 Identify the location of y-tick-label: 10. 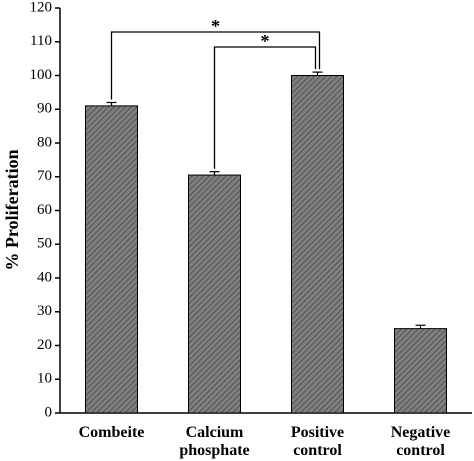
(44, 379).